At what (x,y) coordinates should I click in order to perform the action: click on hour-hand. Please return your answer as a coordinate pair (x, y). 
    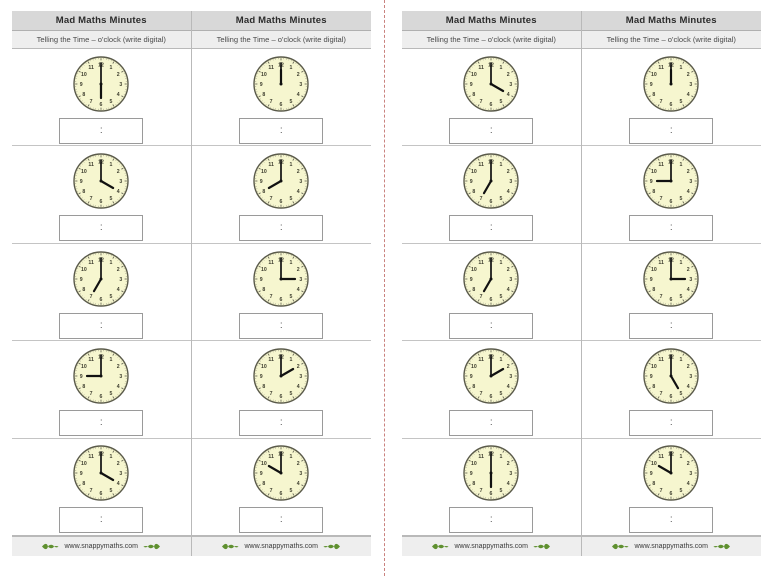
    Looking at the image, I should click on (497, 372).